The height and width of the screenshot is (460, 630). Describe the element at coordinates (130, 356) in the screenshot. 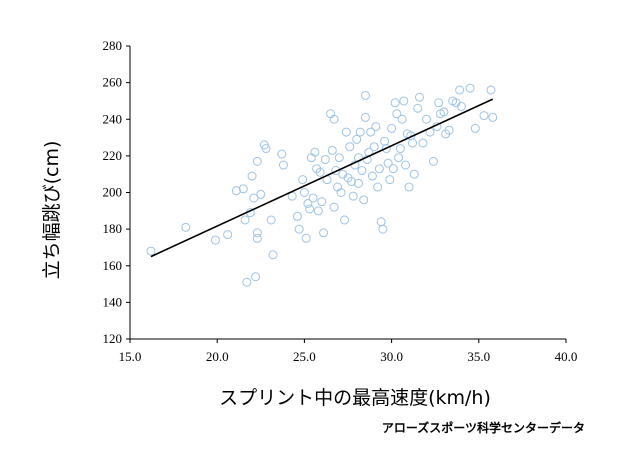

I see `x-tick-label: 15.0` at that location.